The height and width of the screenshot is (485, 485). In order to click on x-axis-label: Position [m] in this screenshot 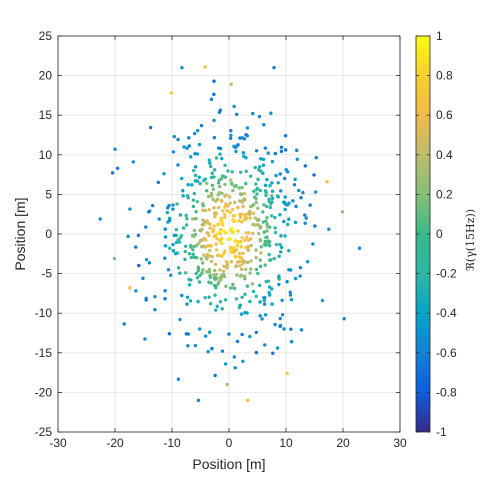, I will do `click(228, 464)`.